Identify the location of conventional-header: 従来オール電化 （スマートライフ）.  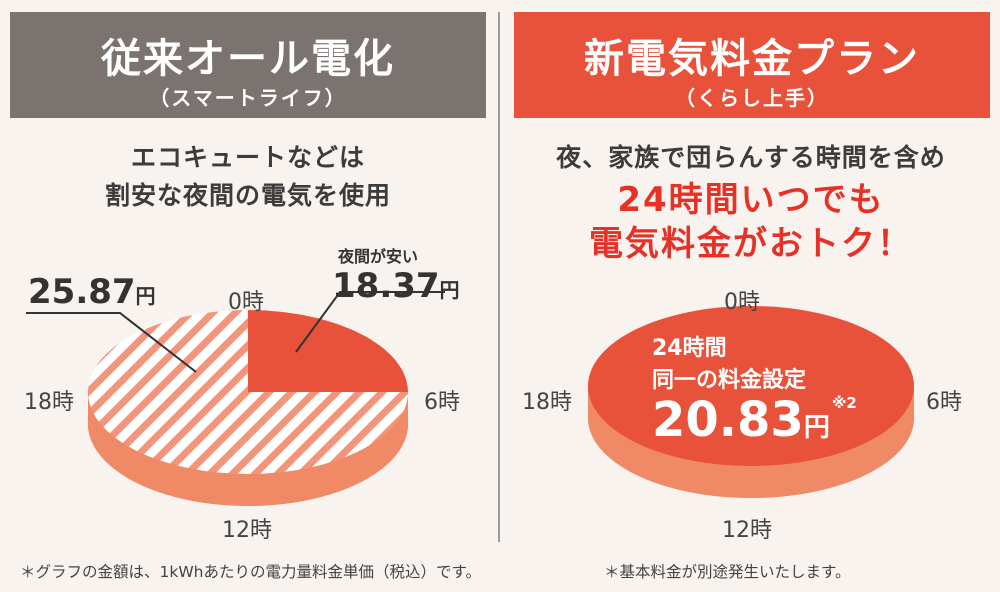
(248, 65).